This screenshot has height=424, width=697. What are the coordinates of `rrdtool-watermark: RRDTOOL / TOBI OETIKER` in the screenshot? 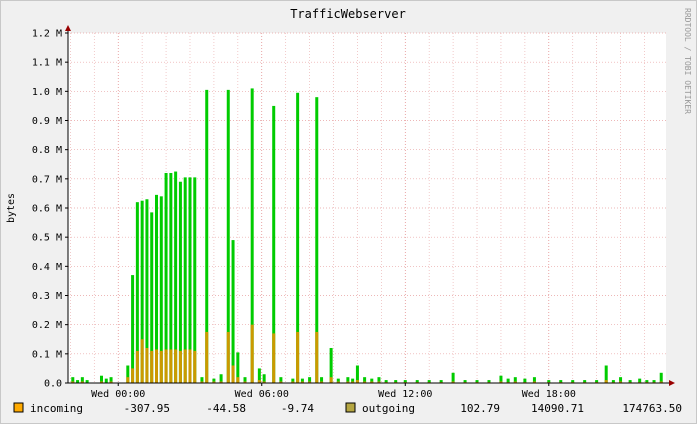 It's located at (687, 61).